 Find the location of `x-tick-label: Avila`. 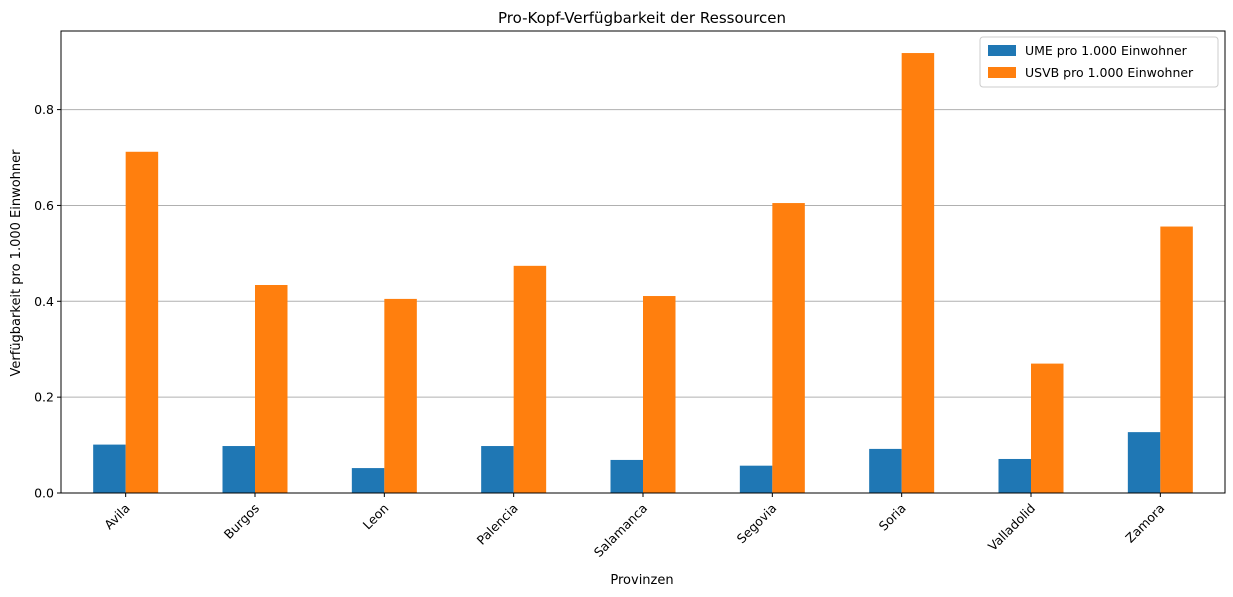

x-tick-label: Avila is located at coordinates (117, 517).